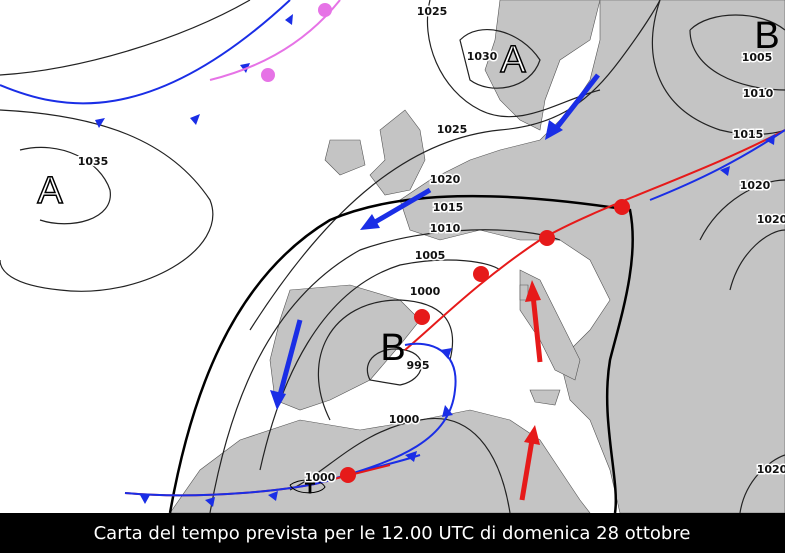 This screenshot has height=553, width=785. Describe the element at coordinates (482, 56) in the screenshot. I see `isobar-label: 1030` at that location.